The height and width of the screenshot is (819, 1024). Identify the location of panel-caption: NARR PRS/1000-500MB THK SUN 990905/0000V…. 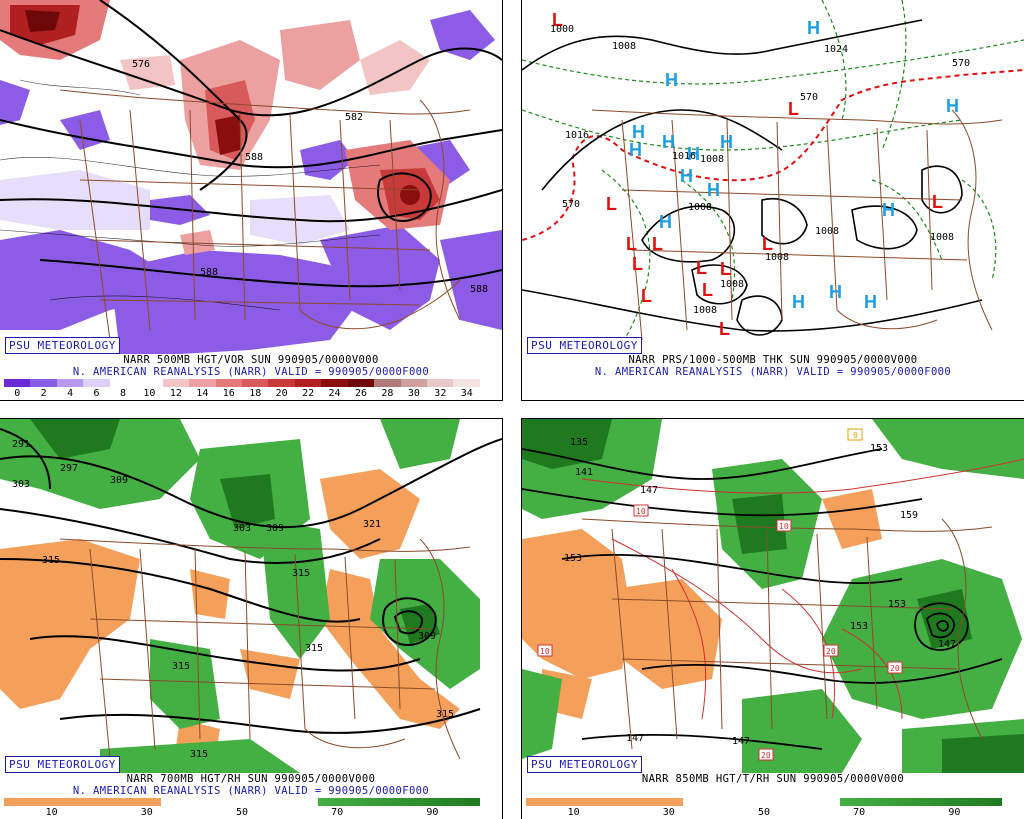
(773, 360).